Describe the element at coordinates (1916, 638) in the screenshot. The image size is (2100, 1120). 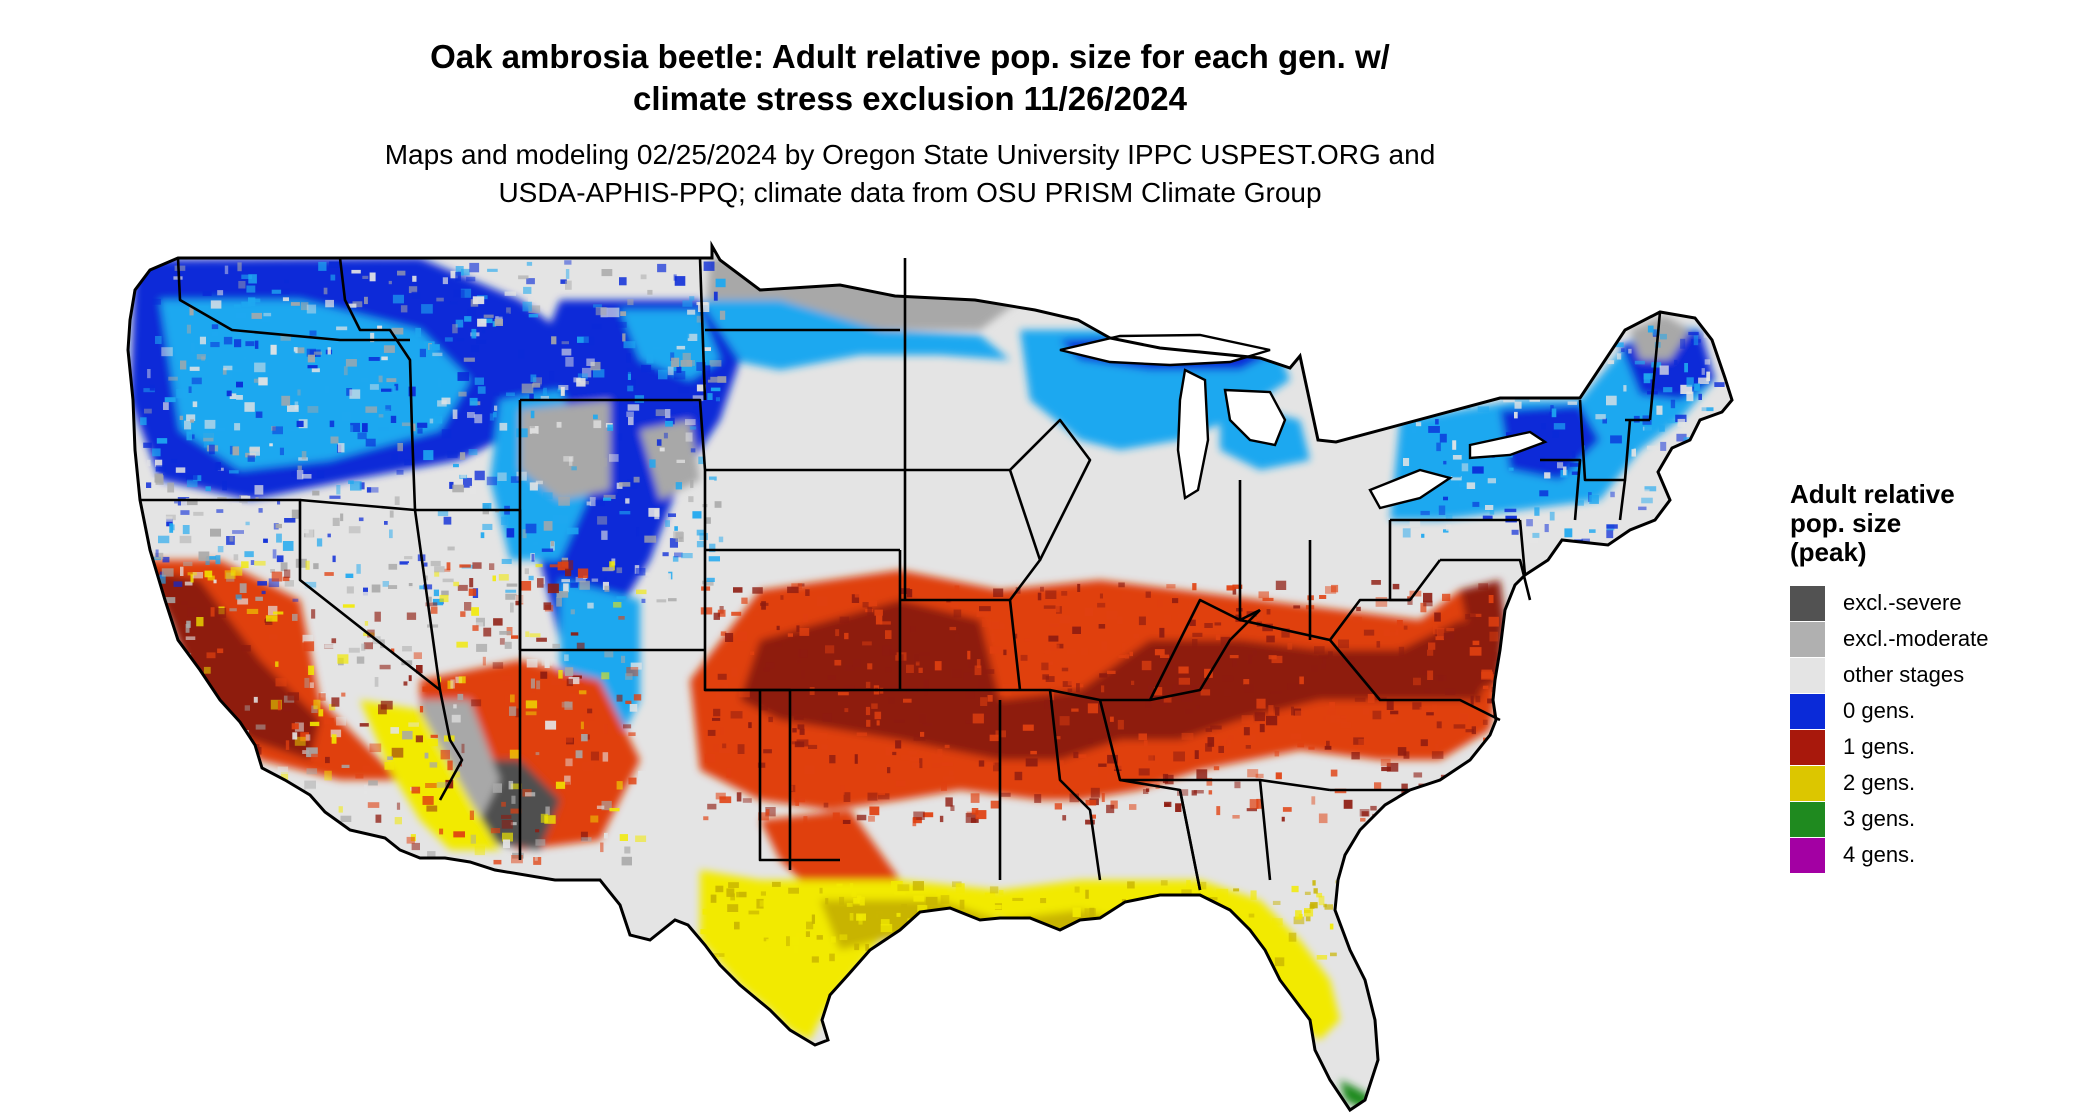
I see `legend-label: excl.-moderate` at that location.